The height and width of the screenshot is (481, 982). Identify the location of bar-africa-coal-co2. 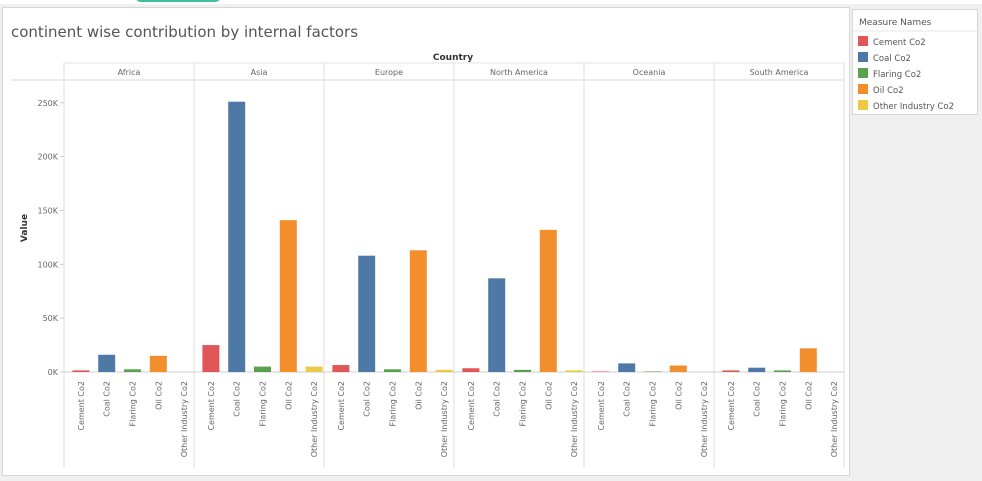
(107, 363).